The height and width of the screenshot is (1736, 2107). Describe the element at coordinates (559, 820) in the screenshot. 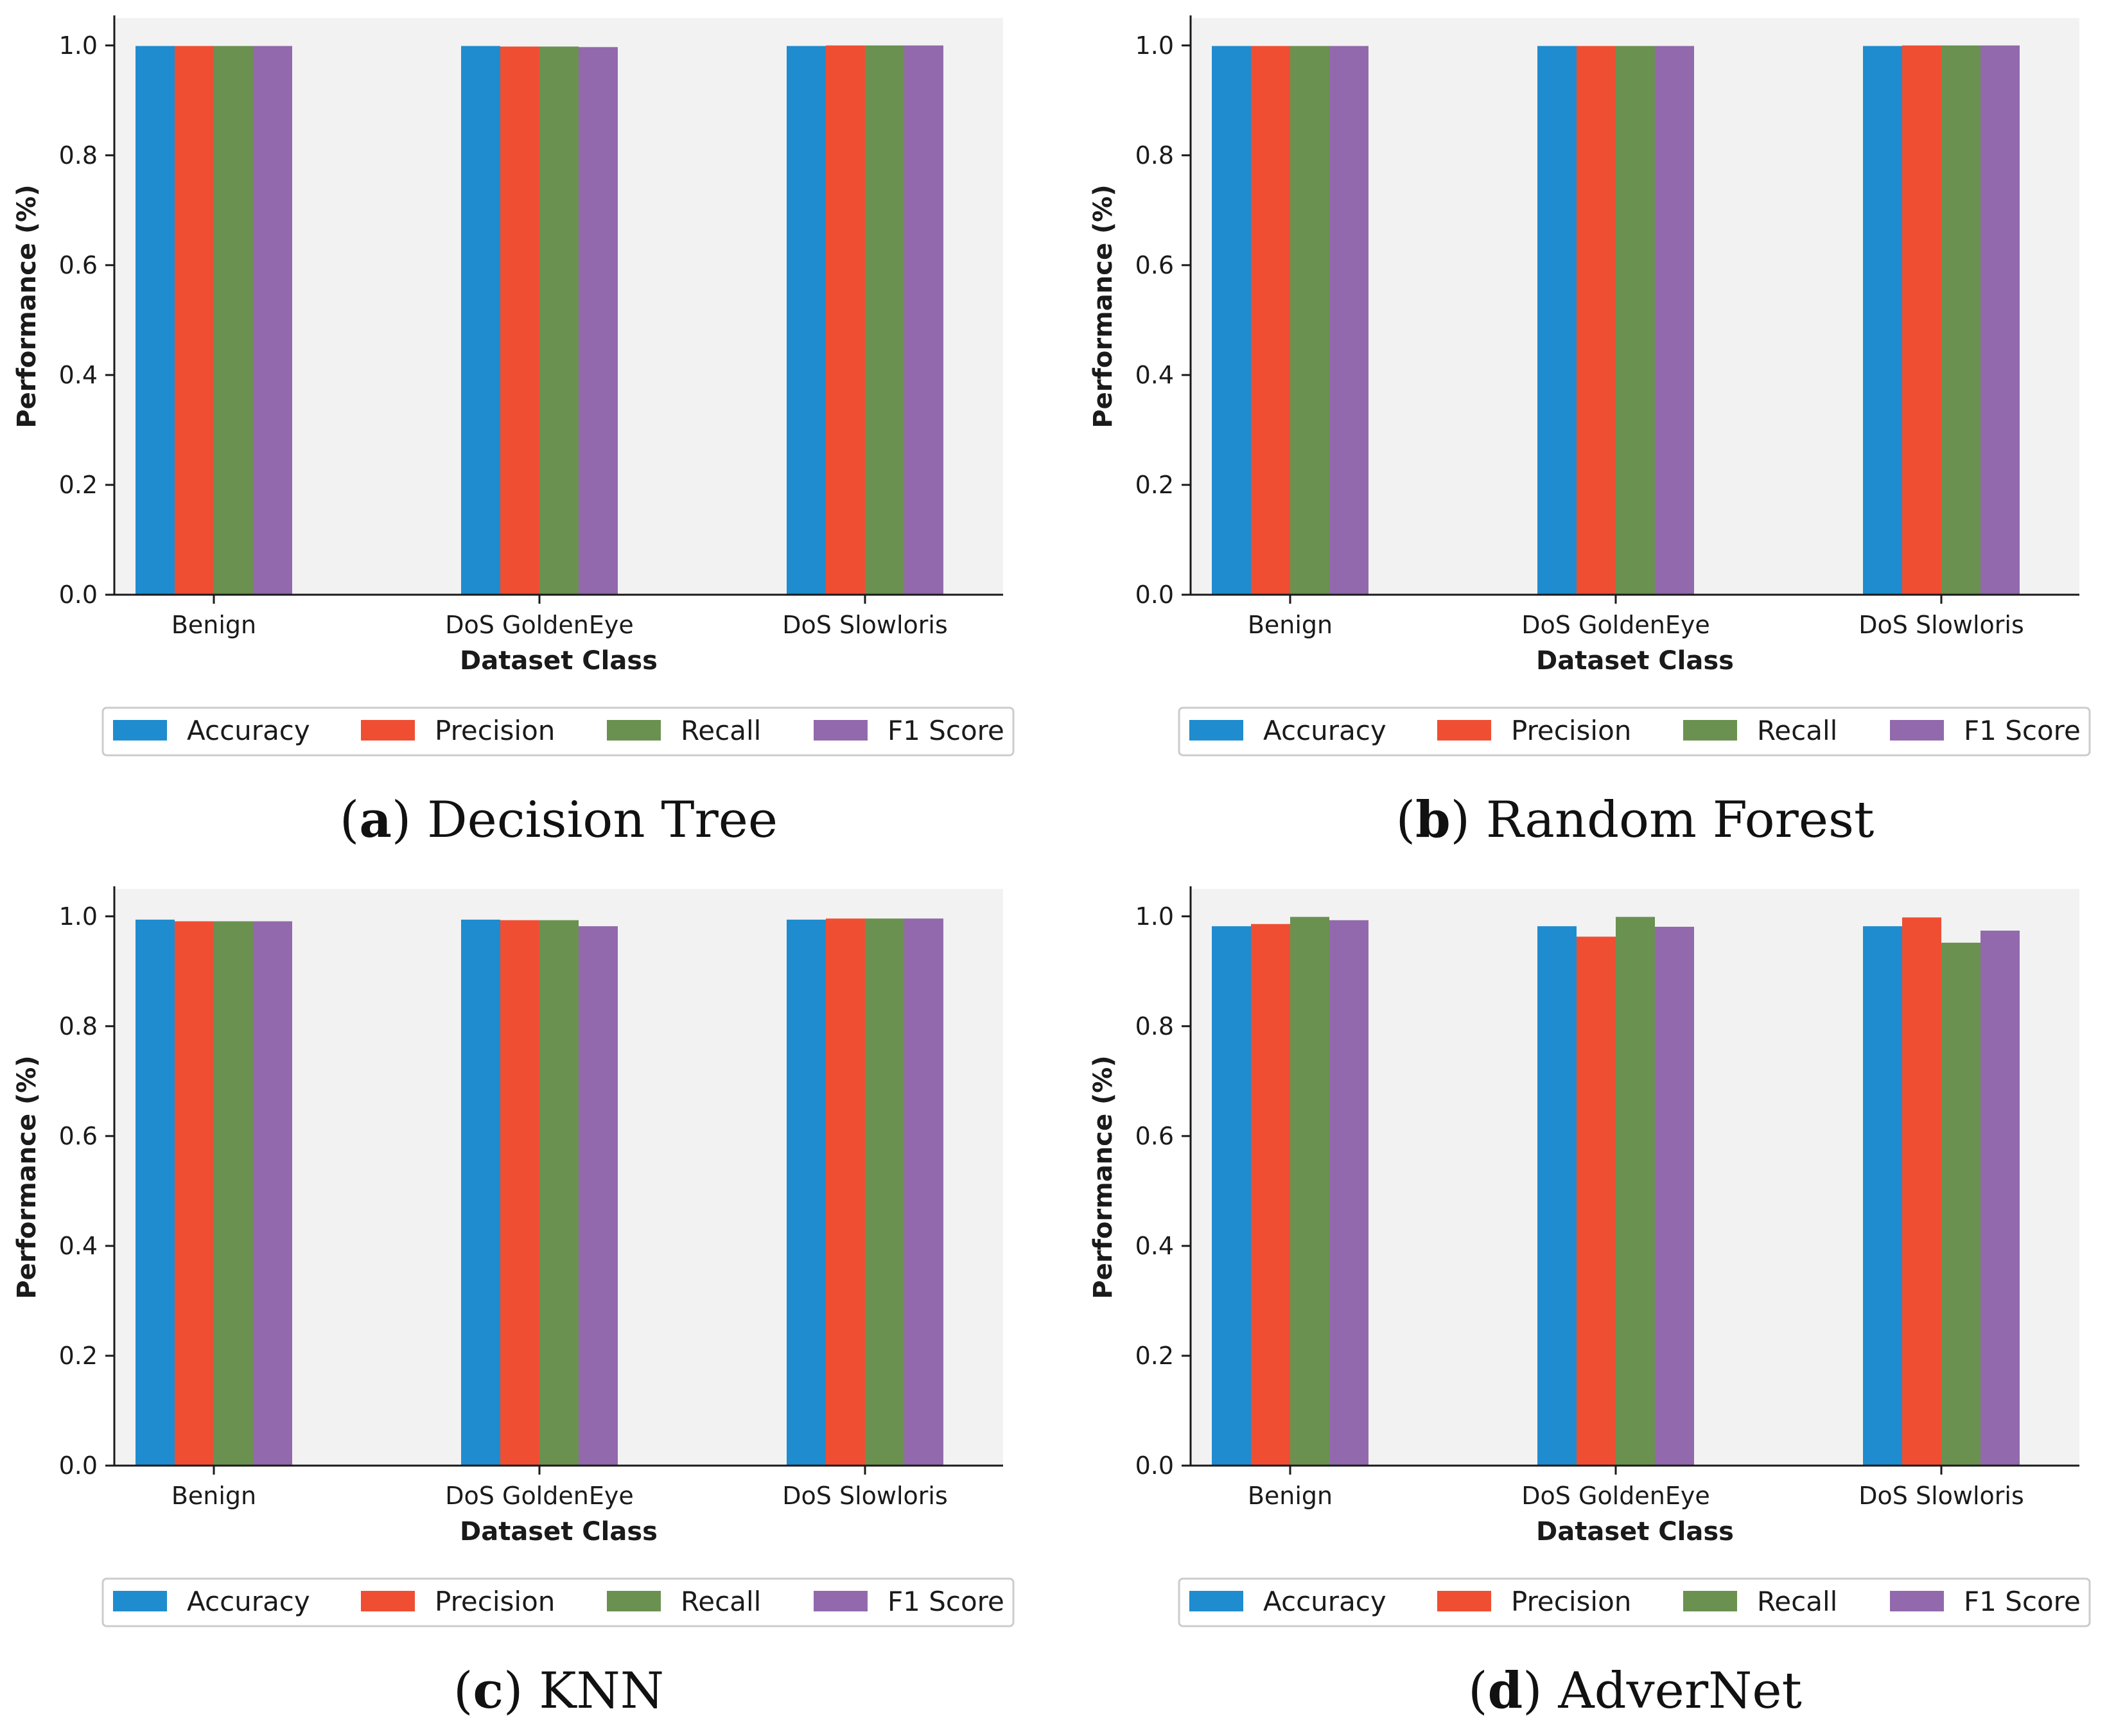

I see `panel-caption: (a) Decision Tree` at that location.